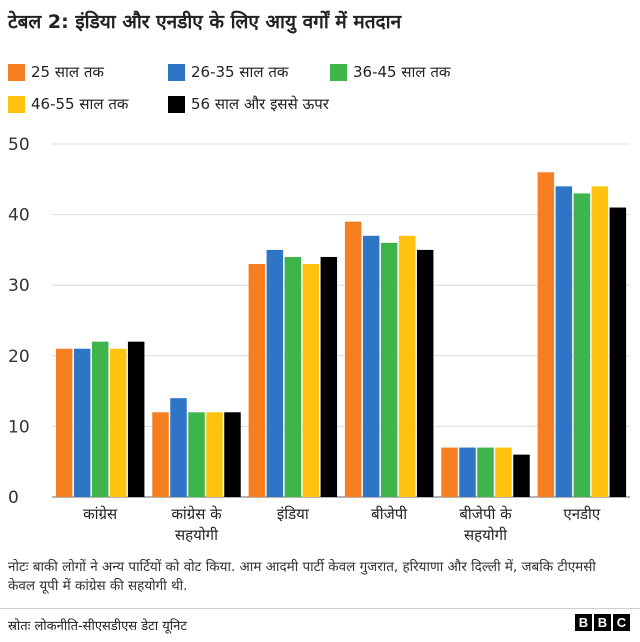 The width and height of the screenshot is (640, 642). I want to click on x-tick-label: इंडिया, so click(293, 514).